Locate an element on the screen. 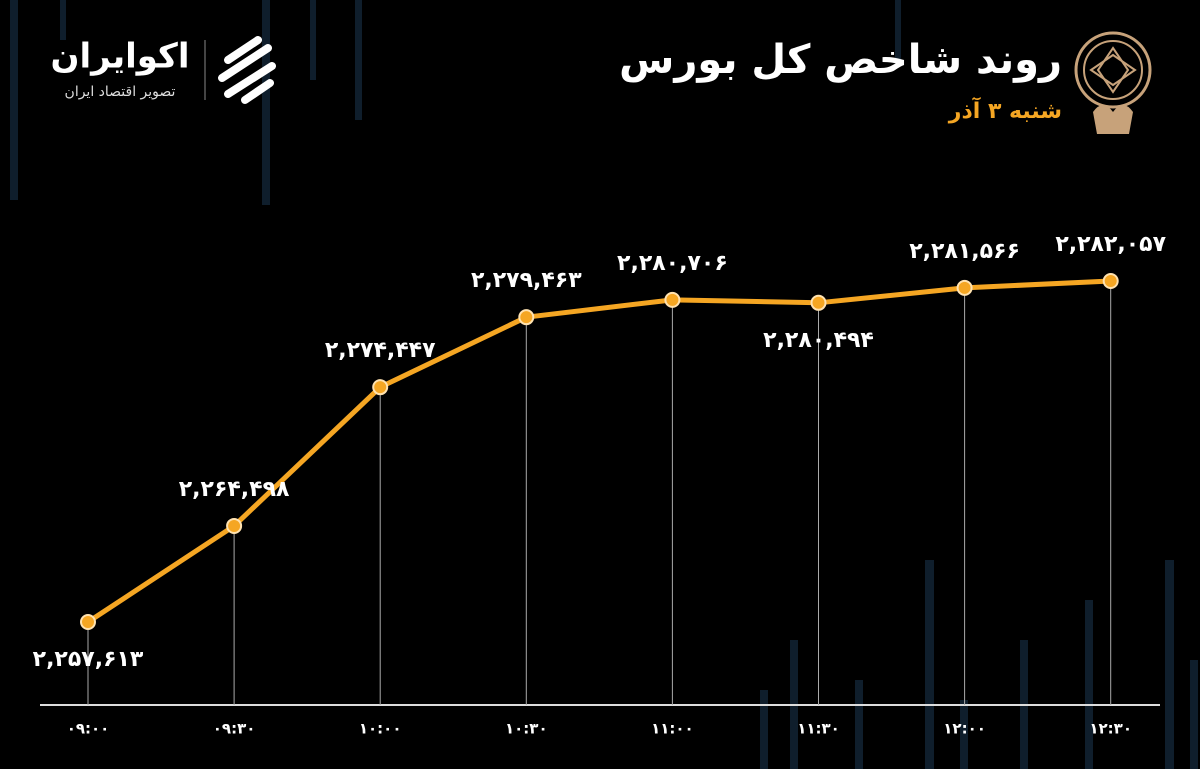 The image size is (1200, 769). x-tick-label: ۱۰:۳۰ is located at coordinates (526, 729).